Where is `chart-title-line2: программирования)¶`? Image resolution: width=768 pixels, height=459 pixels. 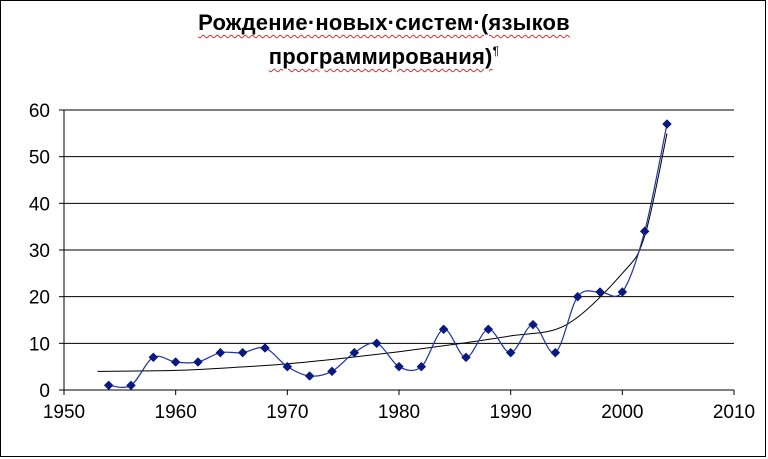
chart-title-line2: программирования)¶ is located at coordinates (384, 57).